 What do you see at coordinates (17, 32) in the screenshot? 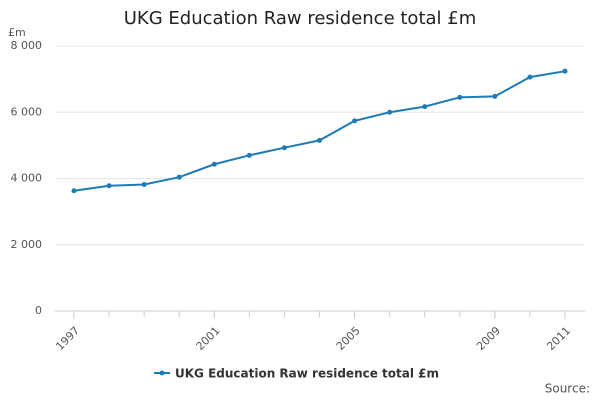
I see `y-axis-label: £m` at bounding box center [17, 32].